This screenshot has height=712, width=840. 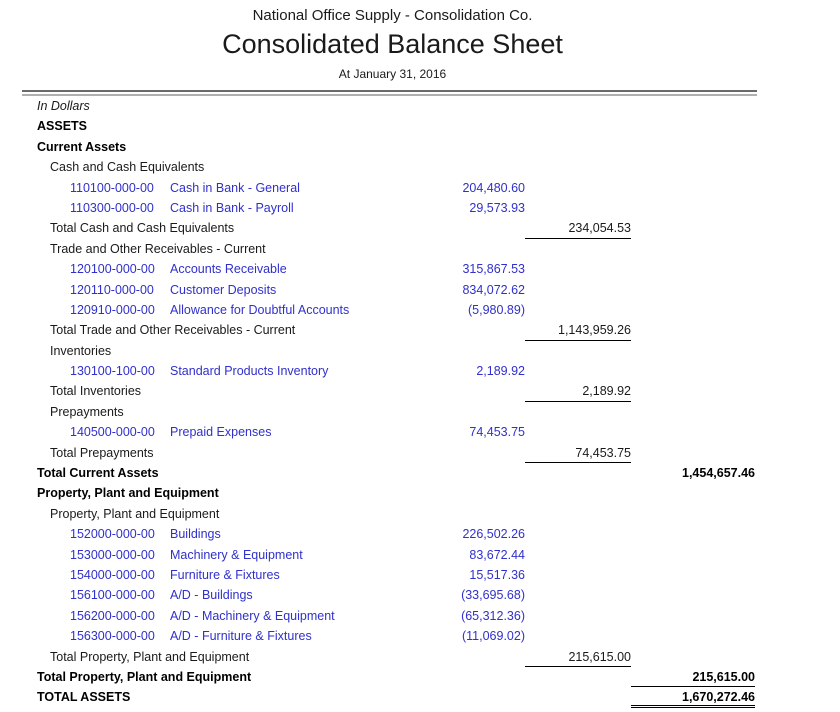 I want to click on report-row: TOTAL ASSETS 1,670,272.46, so click(x=392, y=697).